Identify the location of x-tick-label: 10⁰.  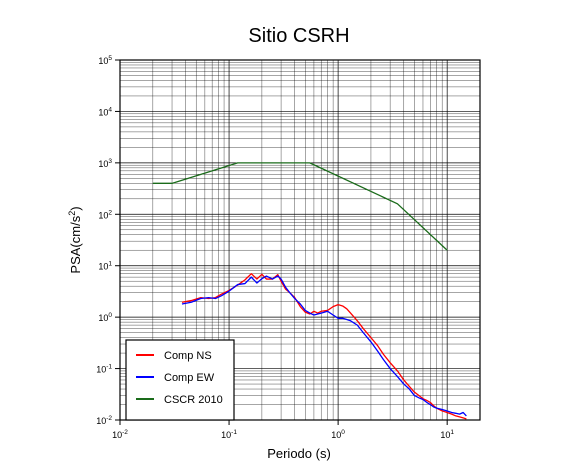
(338, 434).